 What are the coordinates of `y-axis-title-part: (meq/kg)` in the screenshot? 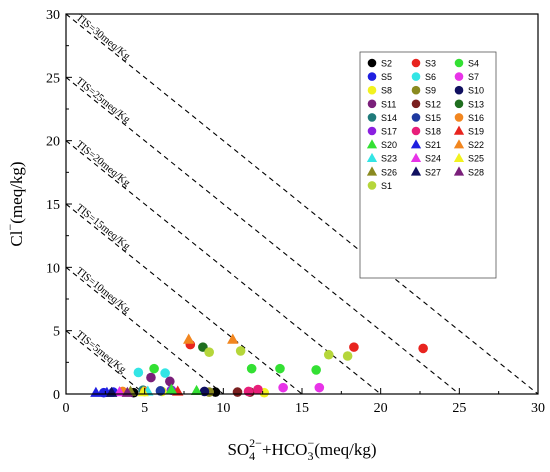 It's located at (16, 192).